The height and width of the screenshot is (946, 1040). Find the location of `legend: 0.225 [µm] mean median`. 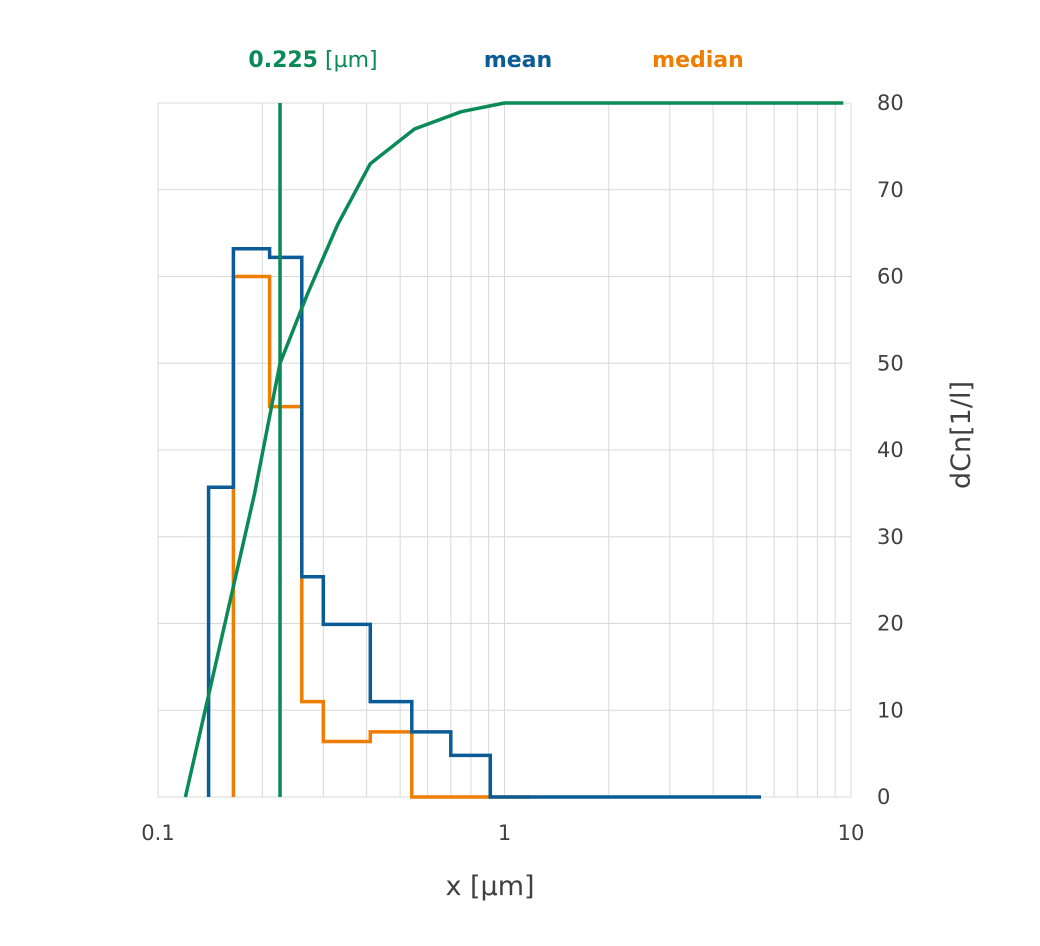

legend: 0.225 [µm] mean median is located at coordinates (495, 60).